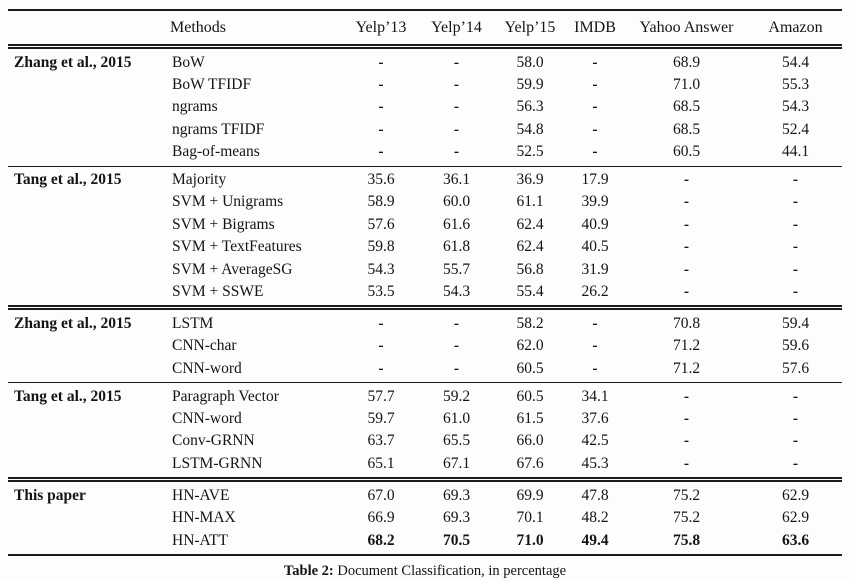 The image size is (850, 581). I want to click on table-row: ngrams - - 56.3 - 68.5 54.3, so click(425, 107).